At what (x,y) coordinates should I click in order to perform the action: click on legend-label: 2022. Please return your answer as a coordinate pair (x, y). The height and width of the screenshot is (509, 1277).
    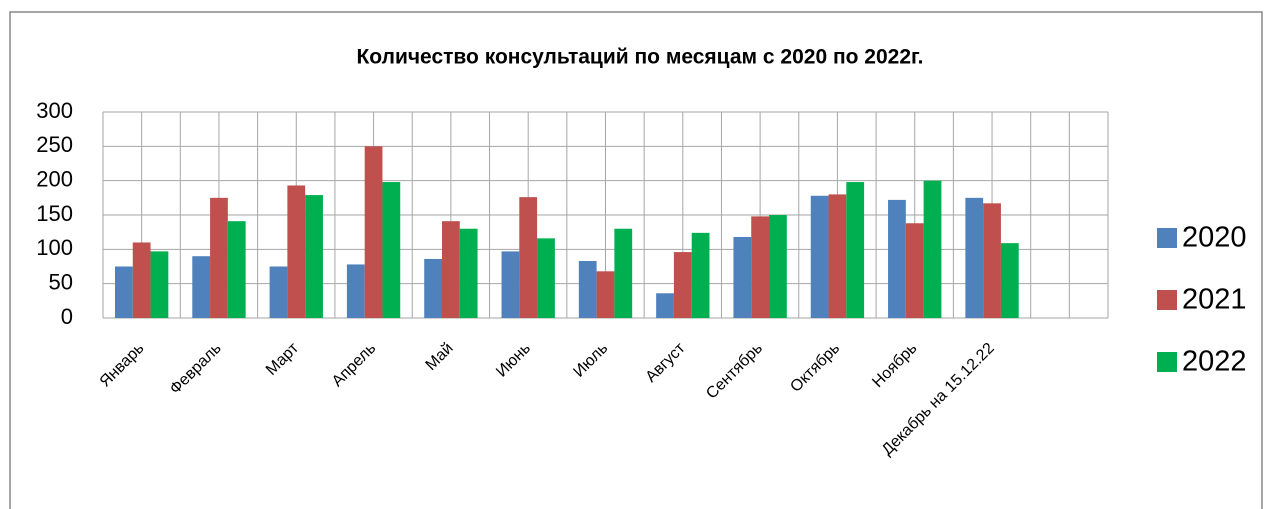
    Looking at the image, I should click on (1214, 362).